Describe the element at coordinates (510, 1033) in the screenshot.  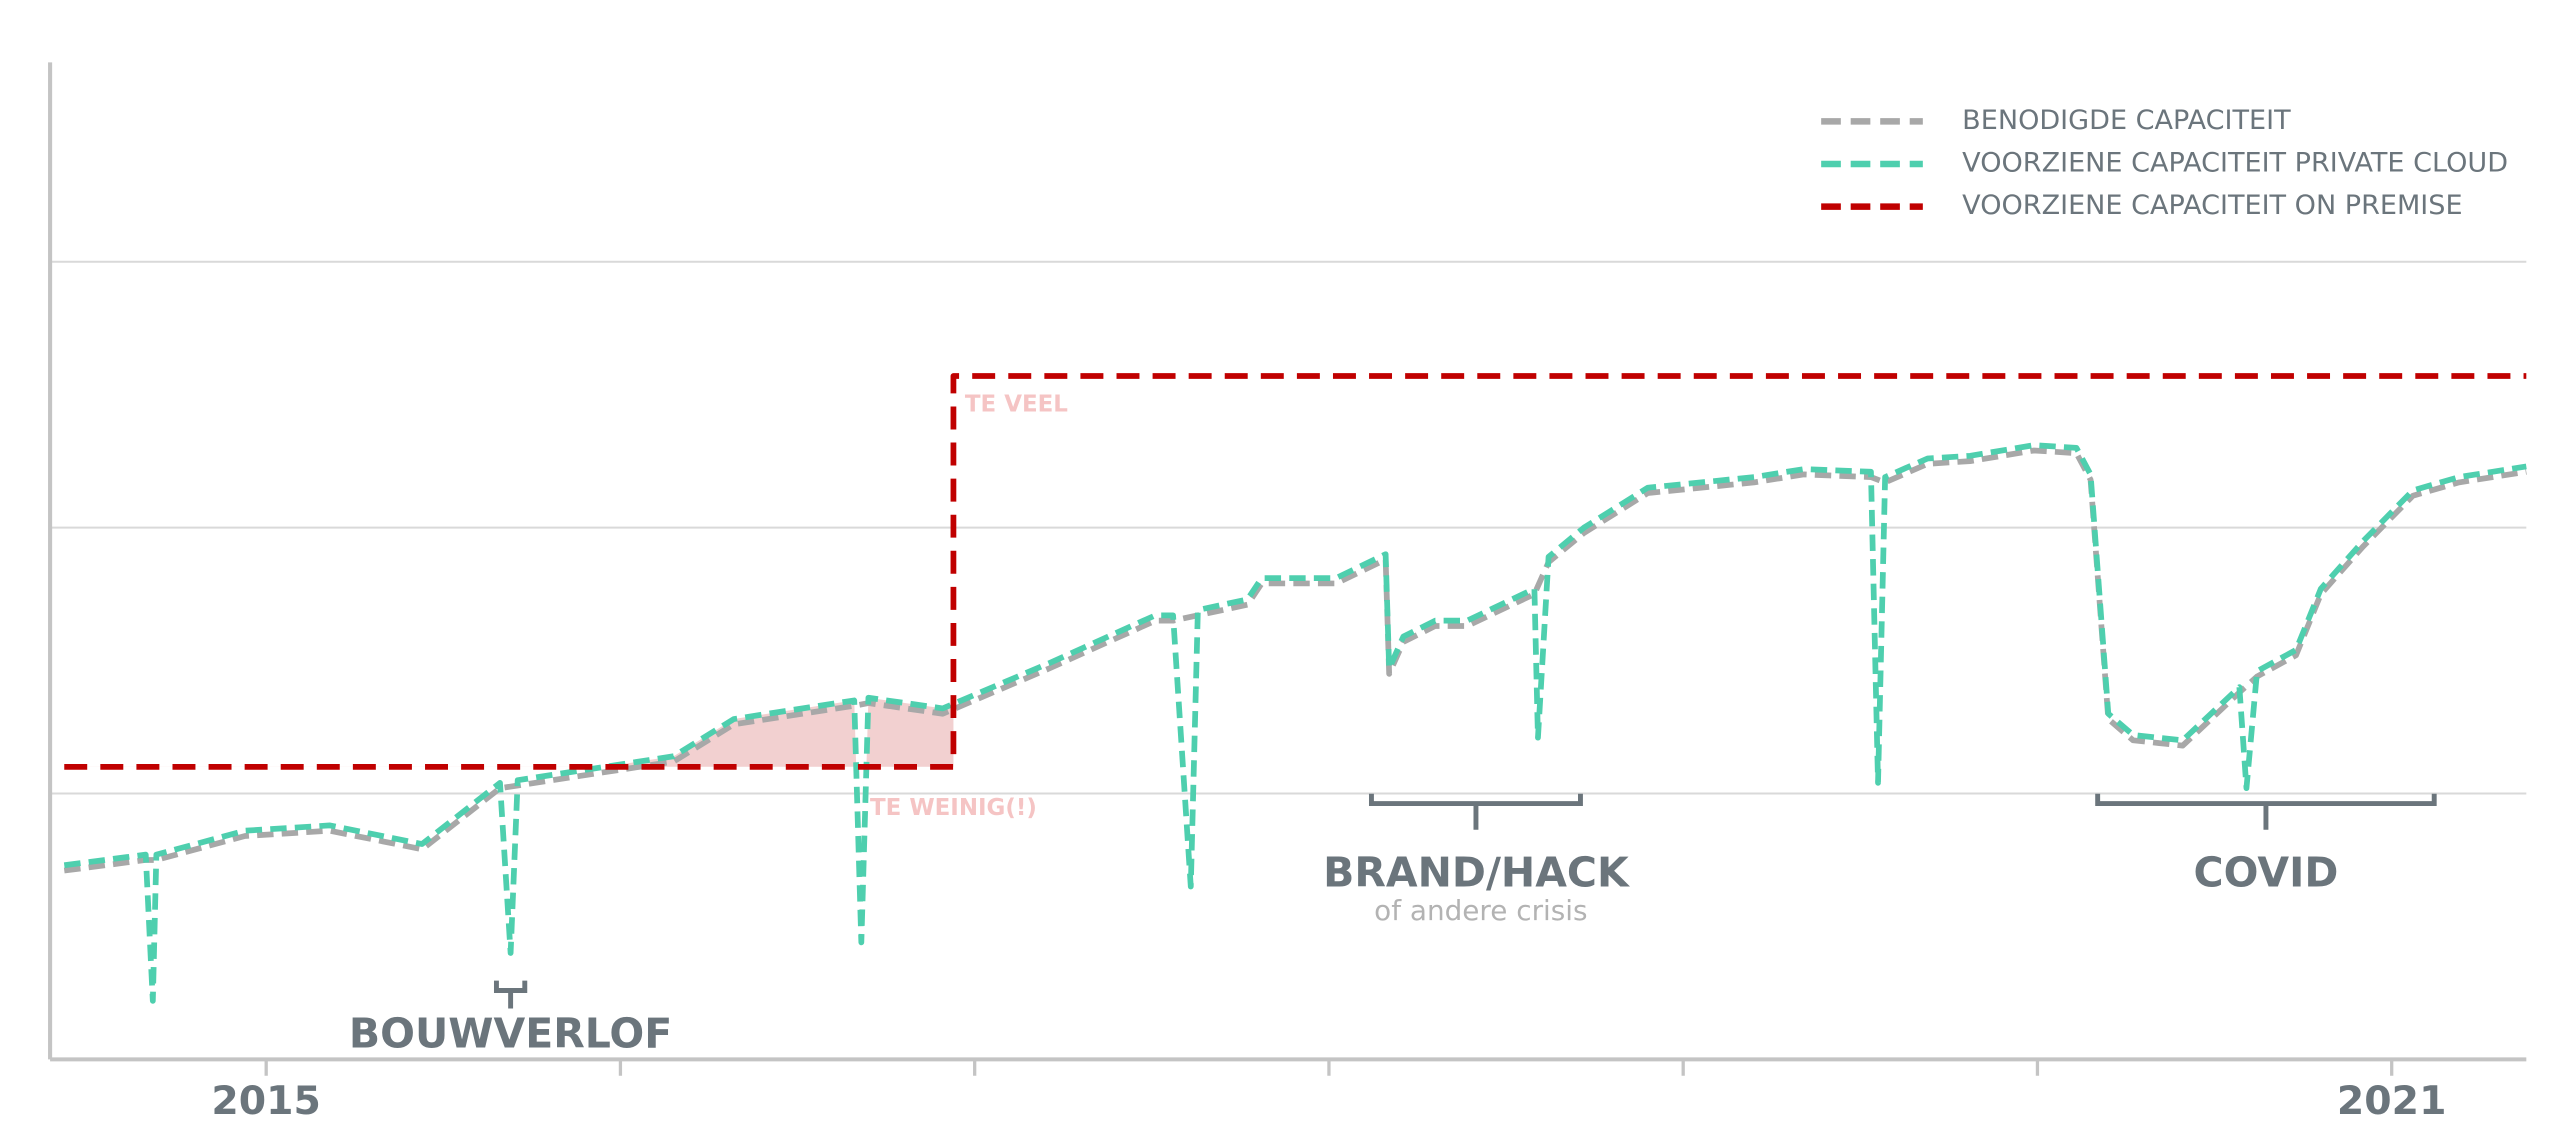
I see `annotation-label: BOUWVERLOF` at that location.